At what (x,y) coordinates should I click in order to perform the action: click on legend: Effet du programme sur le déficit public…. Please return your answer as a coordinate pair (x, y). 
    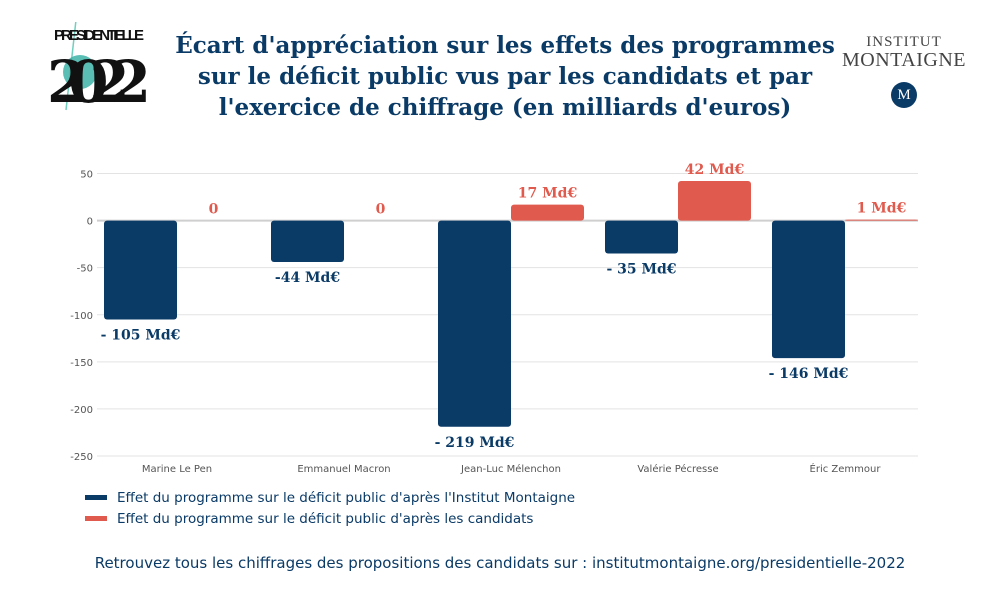
    Looking at the image, I should click on (330, 508).